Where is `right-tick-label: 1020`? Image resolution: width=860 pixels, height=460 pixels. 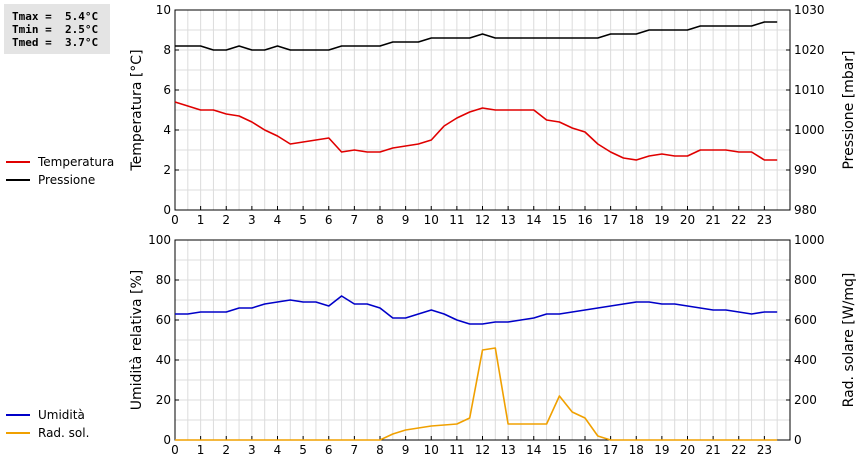
right-tick-label: 1020 is located at coordinates (809, 50).